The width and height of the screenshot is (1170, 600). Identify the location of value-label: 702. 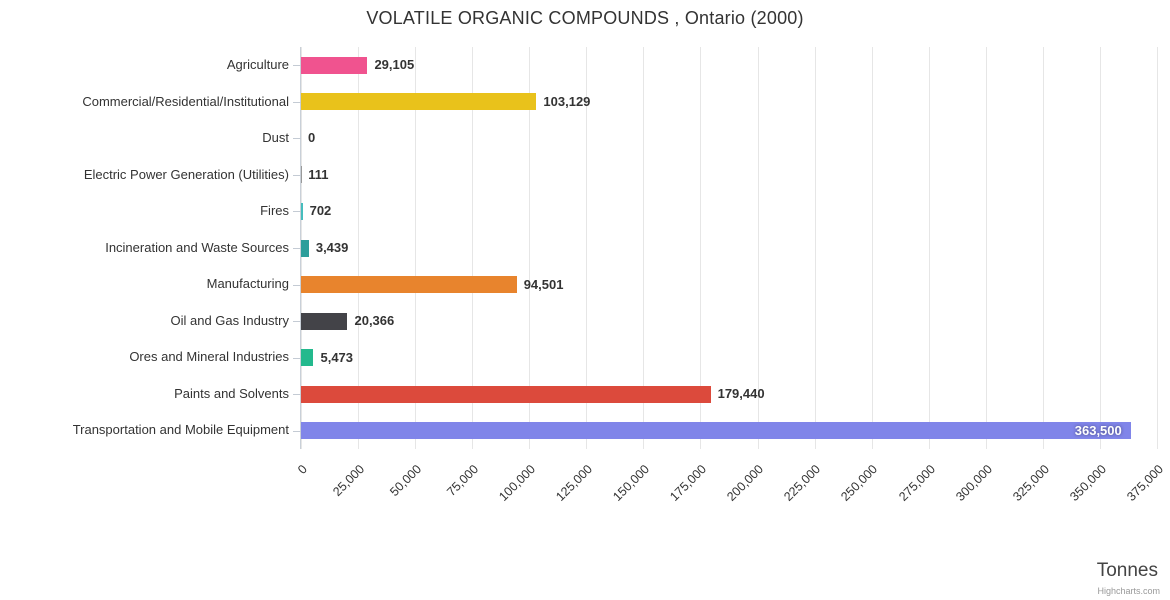
(320, 211).